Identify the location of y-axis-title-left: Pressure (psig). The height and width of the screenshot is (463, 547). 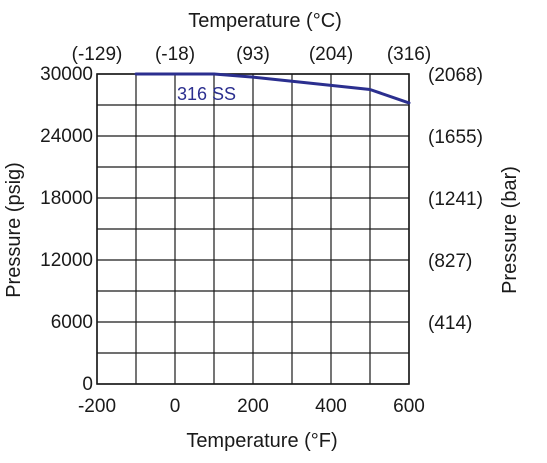
(14, 230).